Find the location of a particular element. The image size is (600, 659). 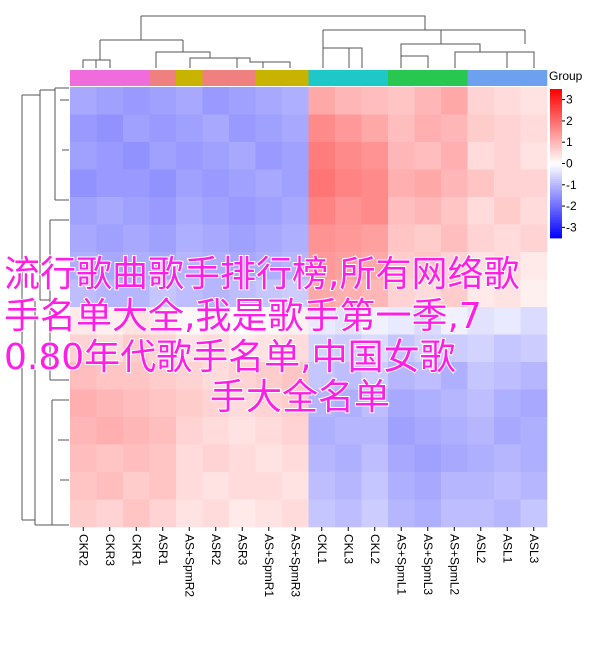

column-label: AS+SpmL2 is located at coordinates (454, 564).